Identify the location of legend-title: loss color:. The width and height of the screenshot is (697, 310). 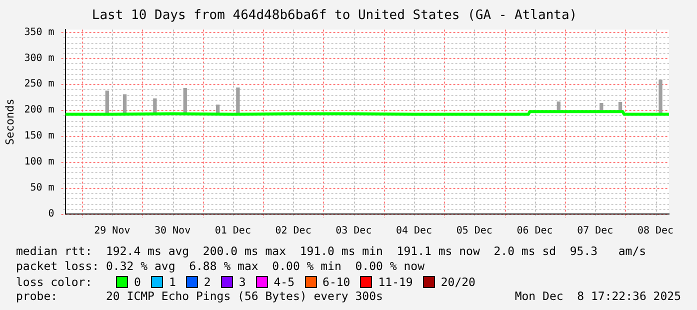
(55, 281).